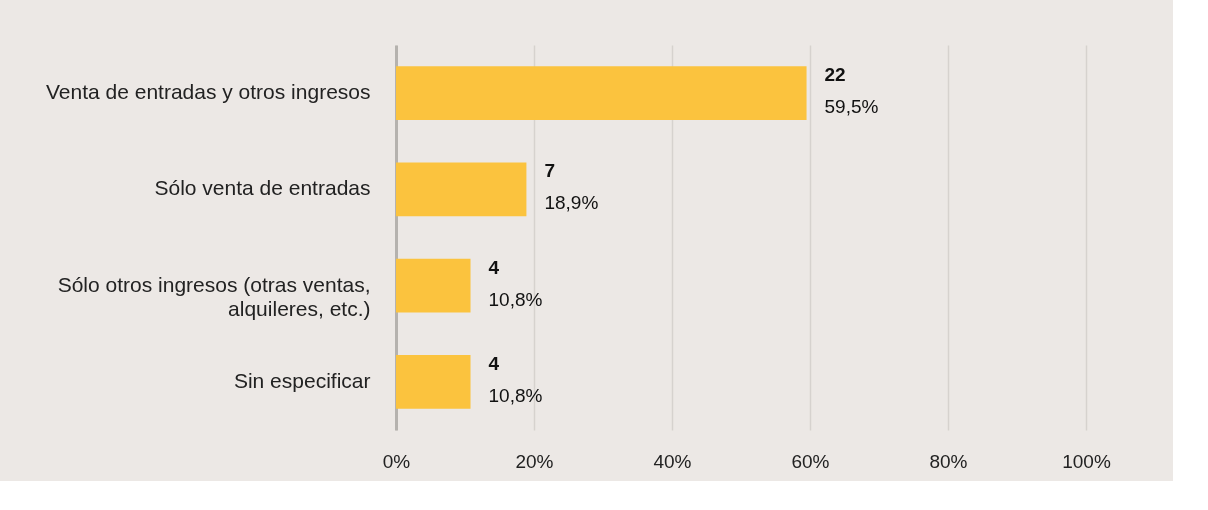 Image resolution: width=1208 pixels, height=510 pixels. I want to click on text: 22 59,5%, so click(851, 91).